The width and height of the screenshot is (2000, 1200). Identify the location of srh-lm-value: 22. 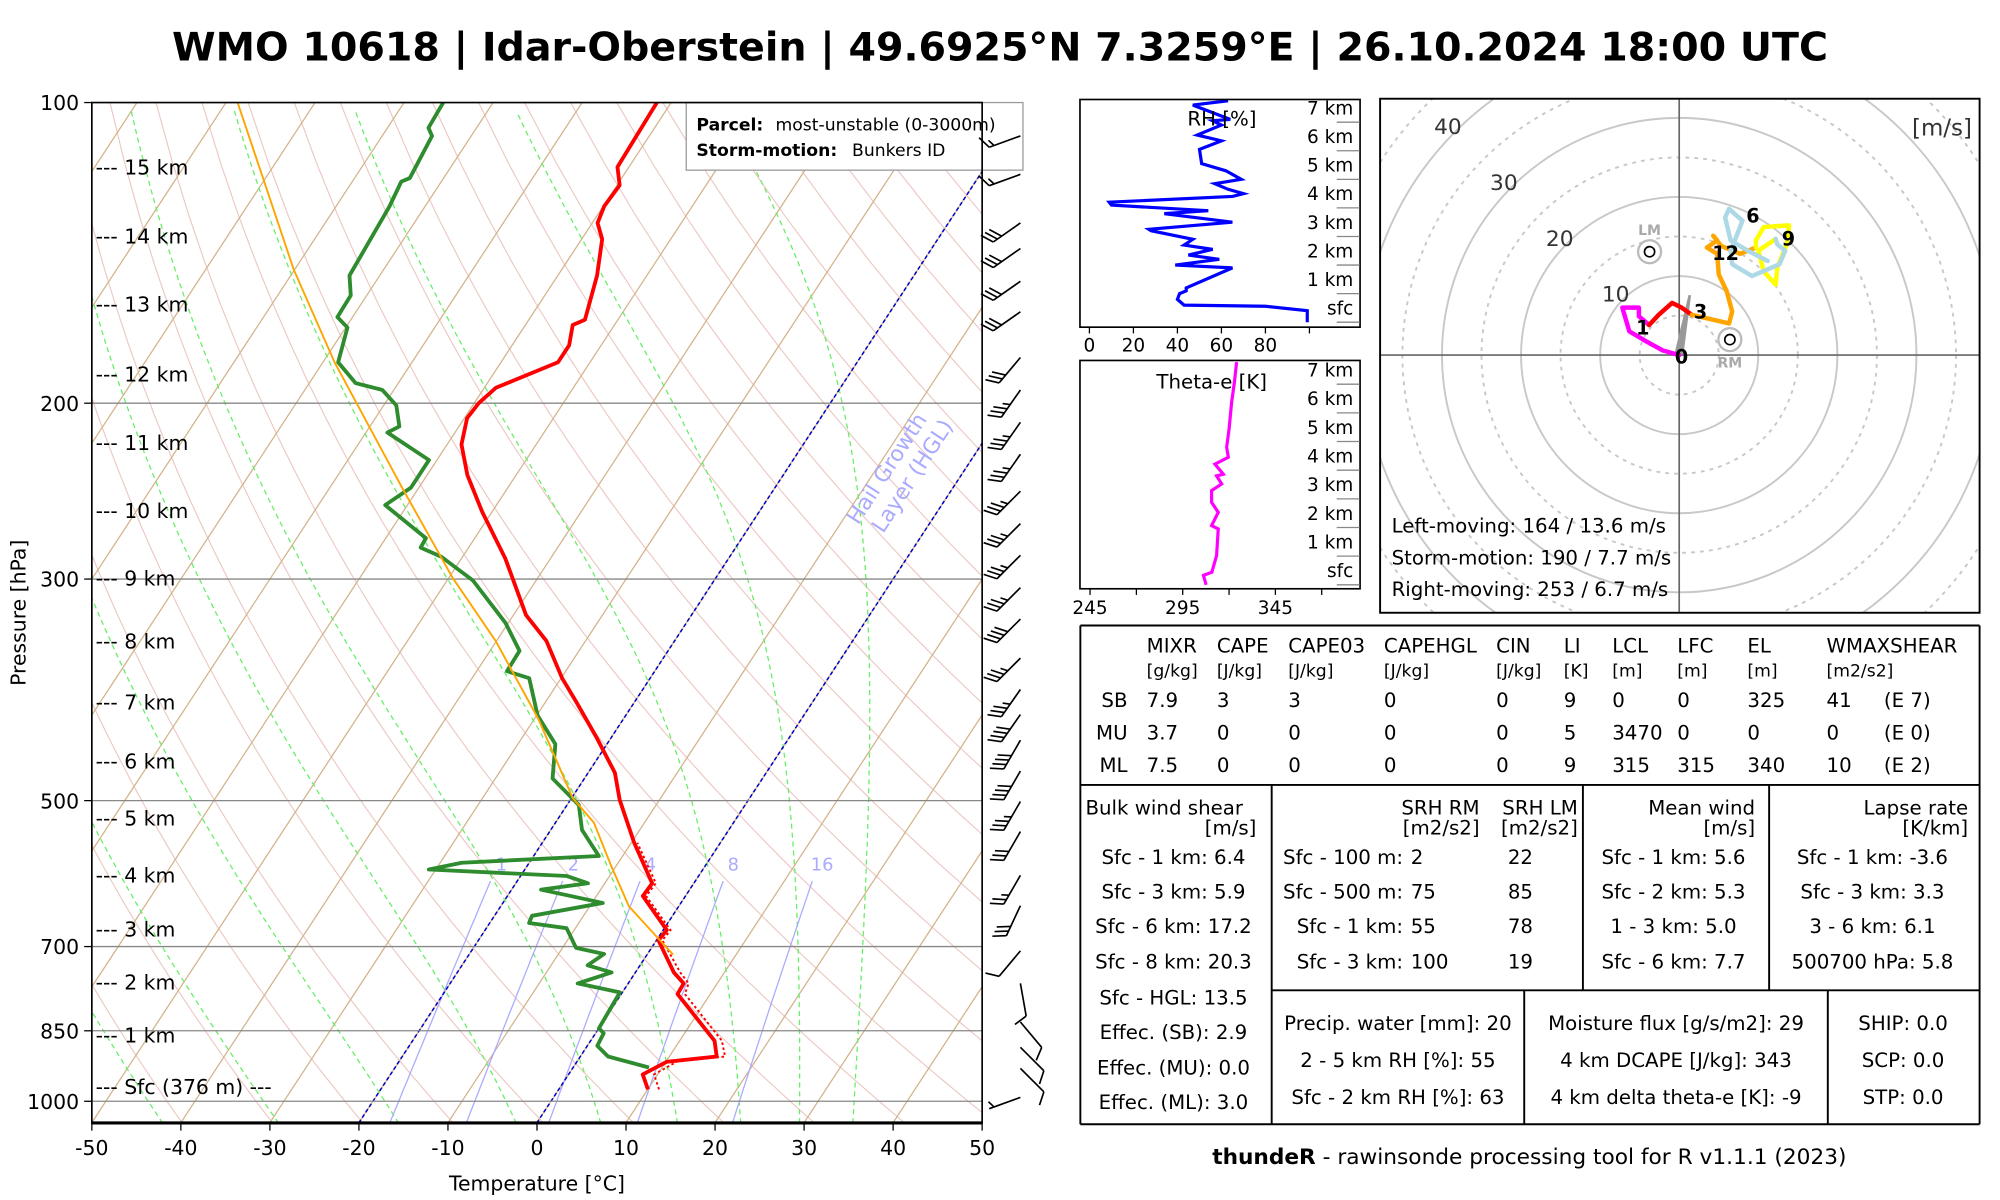
(1520, 857).